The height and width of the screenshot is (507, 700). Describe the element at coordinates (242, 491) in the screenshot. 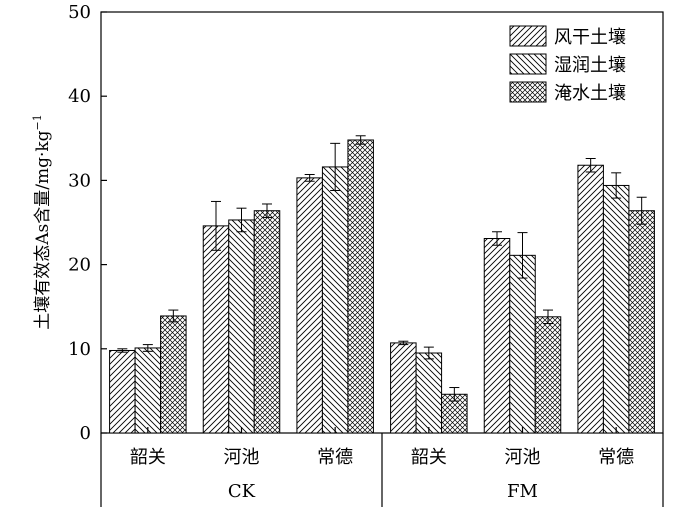

I see `group-label: CK` at that location.